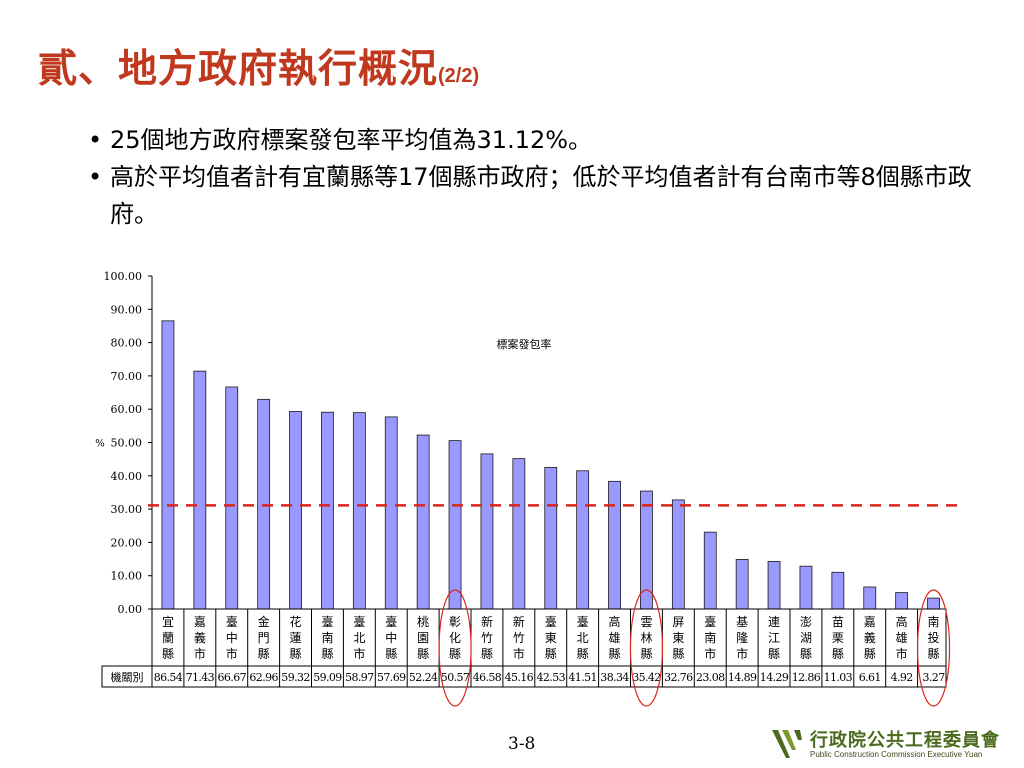 The height and width of the screenshot is (768, 1024). Describe the element at coordinates (710, 637) in the screenshot. I see `x-tick-label: 臺南市` at that location.